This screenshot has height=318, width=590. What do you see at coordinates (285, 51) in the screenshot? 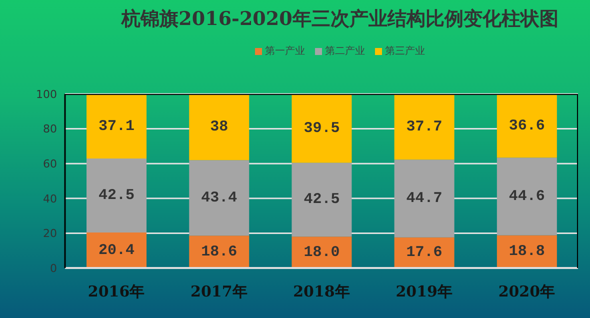
I see `legend-label: 第一产业` at bounding box center [285, 51].